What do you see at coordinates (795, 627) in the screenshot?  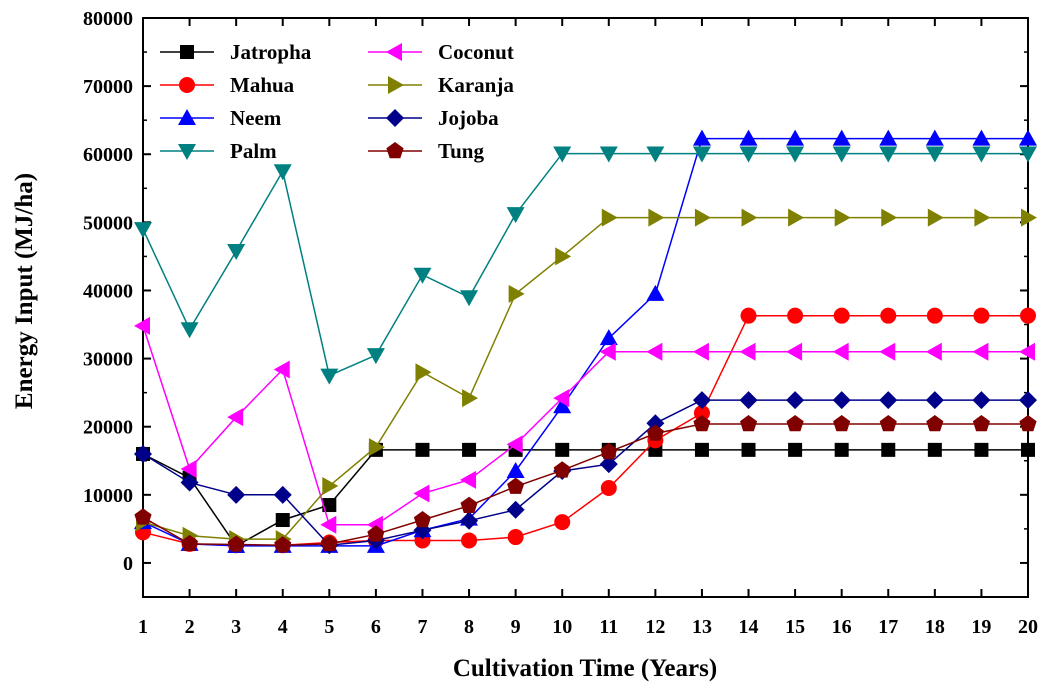 I see `x-tick-label: 15` at bounding box center [795, 627].